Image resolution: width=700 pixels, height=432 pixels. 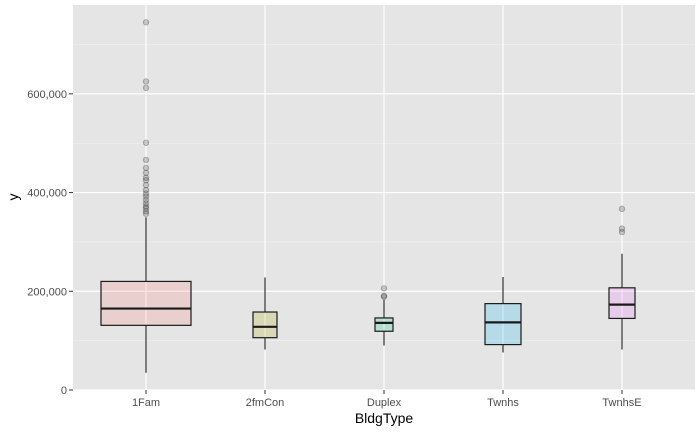 I want to click on x-tick-label: 1Fam, so click(x=146, y=403).